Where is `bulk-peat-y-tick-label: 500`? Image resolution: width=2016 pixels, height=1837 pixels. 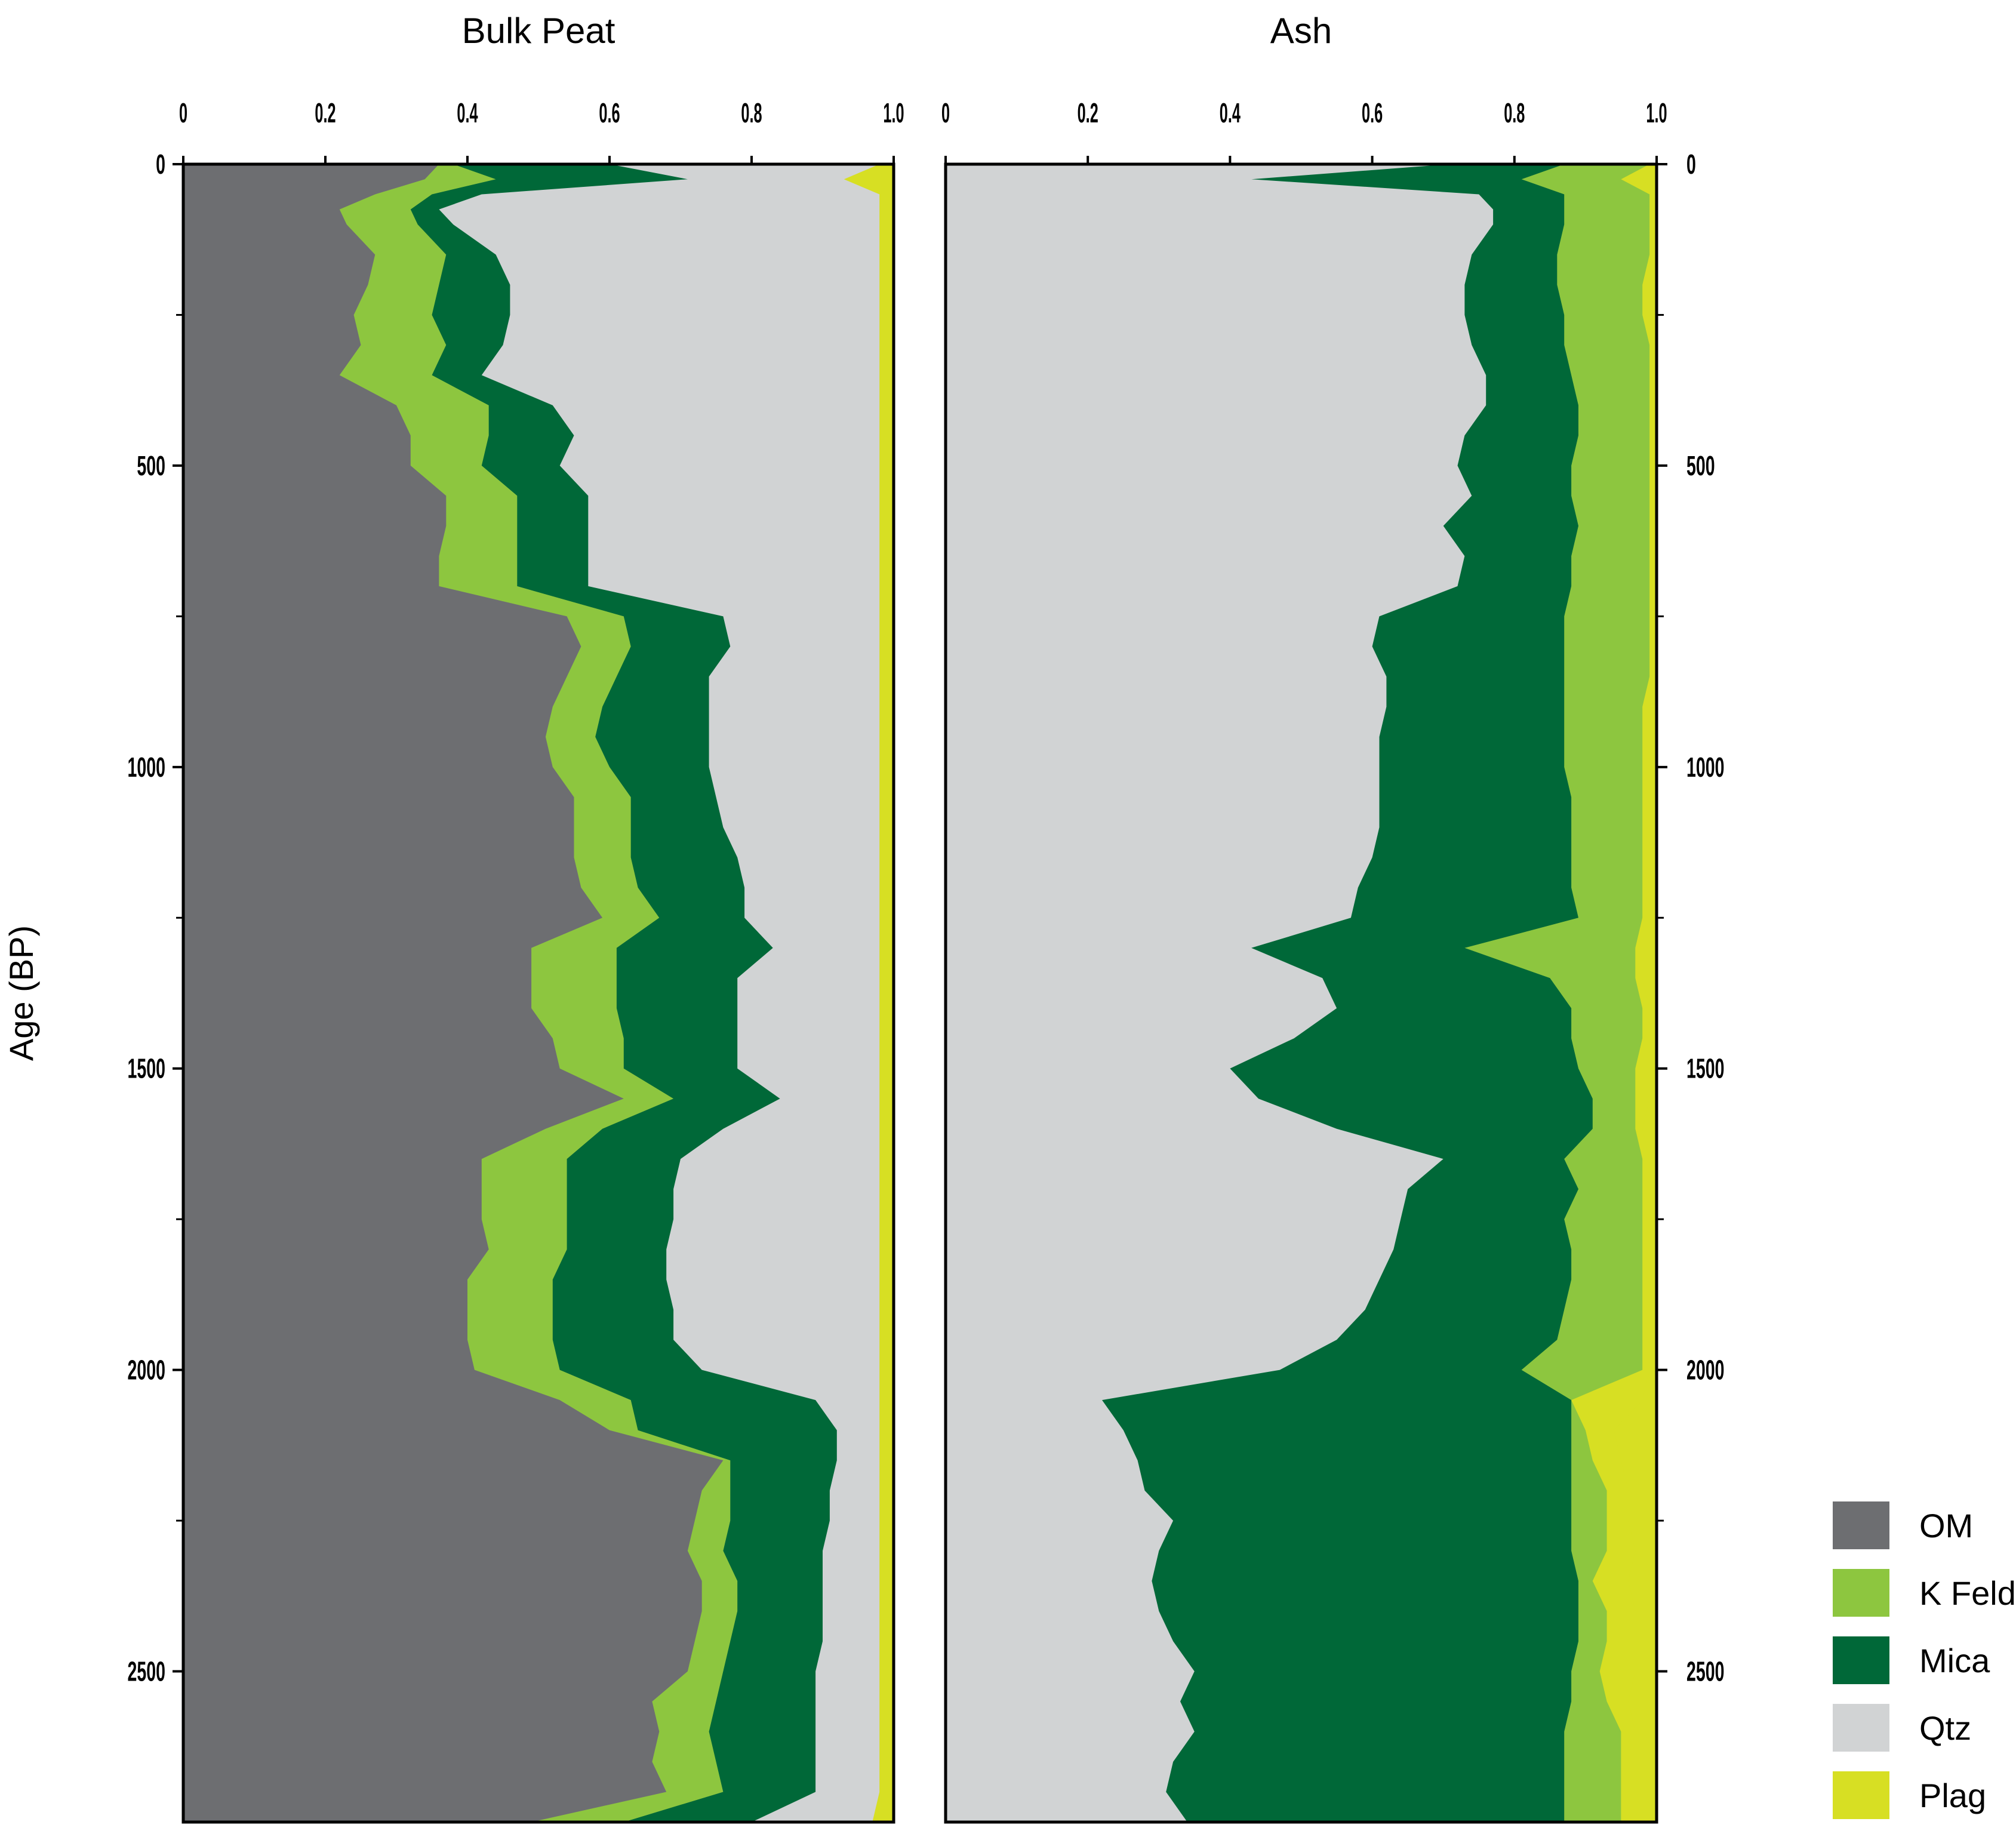 bulk-peat-y-tick-label: 500 is located at coordinates (151, 466).